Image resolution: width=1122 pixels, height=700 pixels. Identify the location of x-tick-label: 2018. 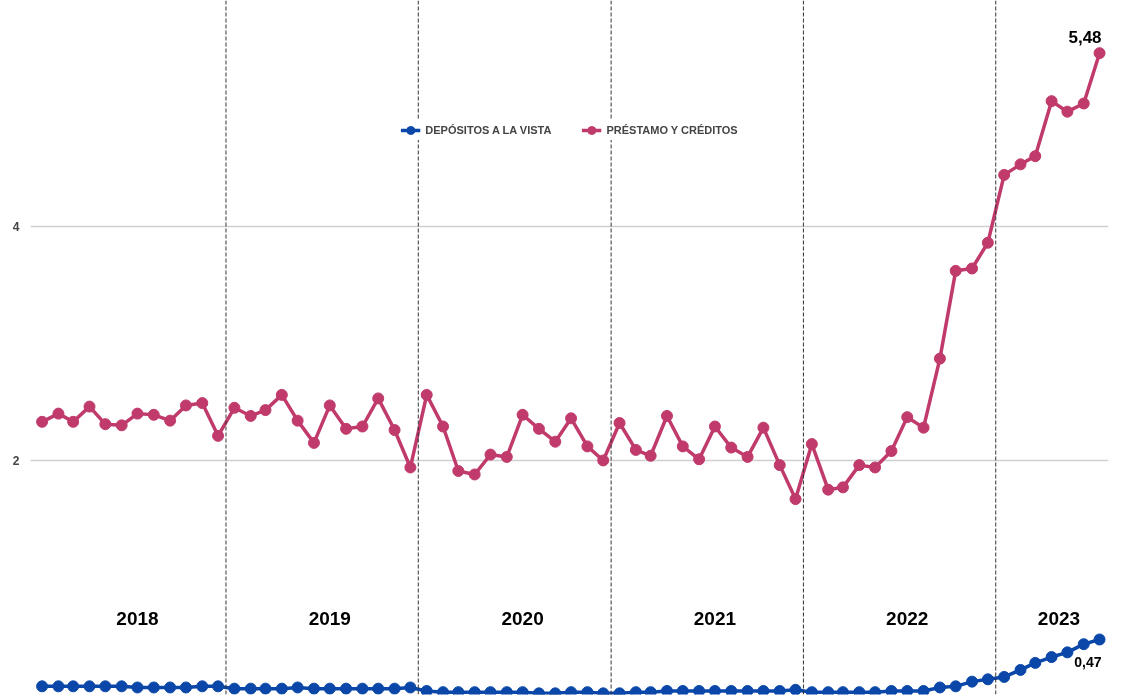
(137, 618).